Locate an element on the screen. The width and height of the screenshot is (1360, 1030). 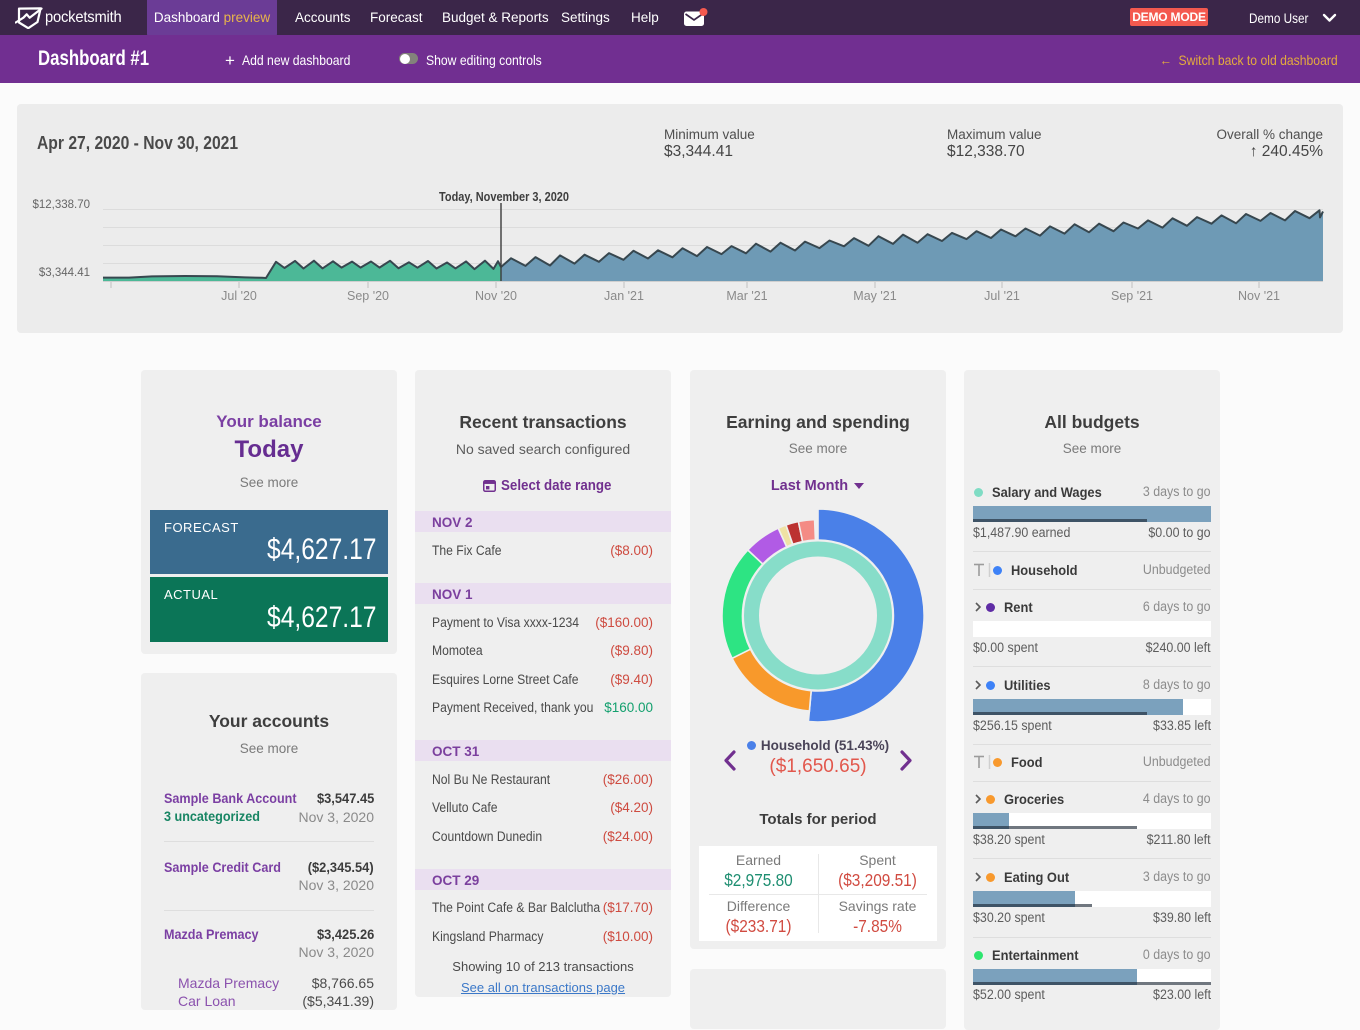
svg-text: Nov '21 is located at coordinates (1259, 296).